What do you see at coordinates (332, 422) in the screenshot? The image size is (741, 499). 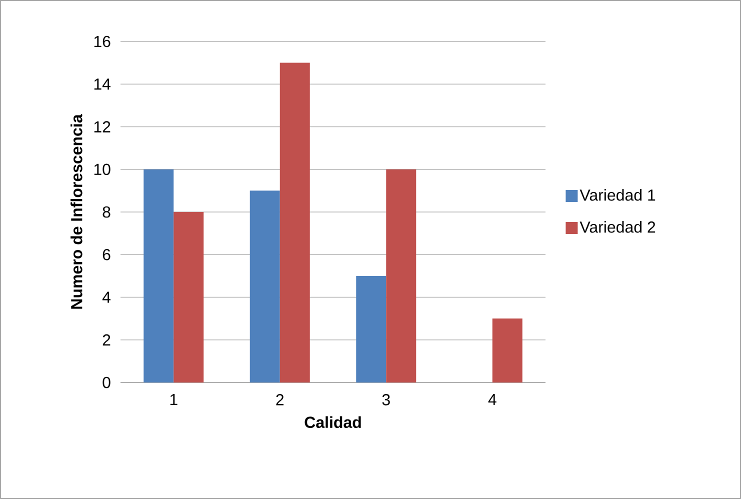 I see `x-axis-title: Calidad` at bounding box center [332, 422].